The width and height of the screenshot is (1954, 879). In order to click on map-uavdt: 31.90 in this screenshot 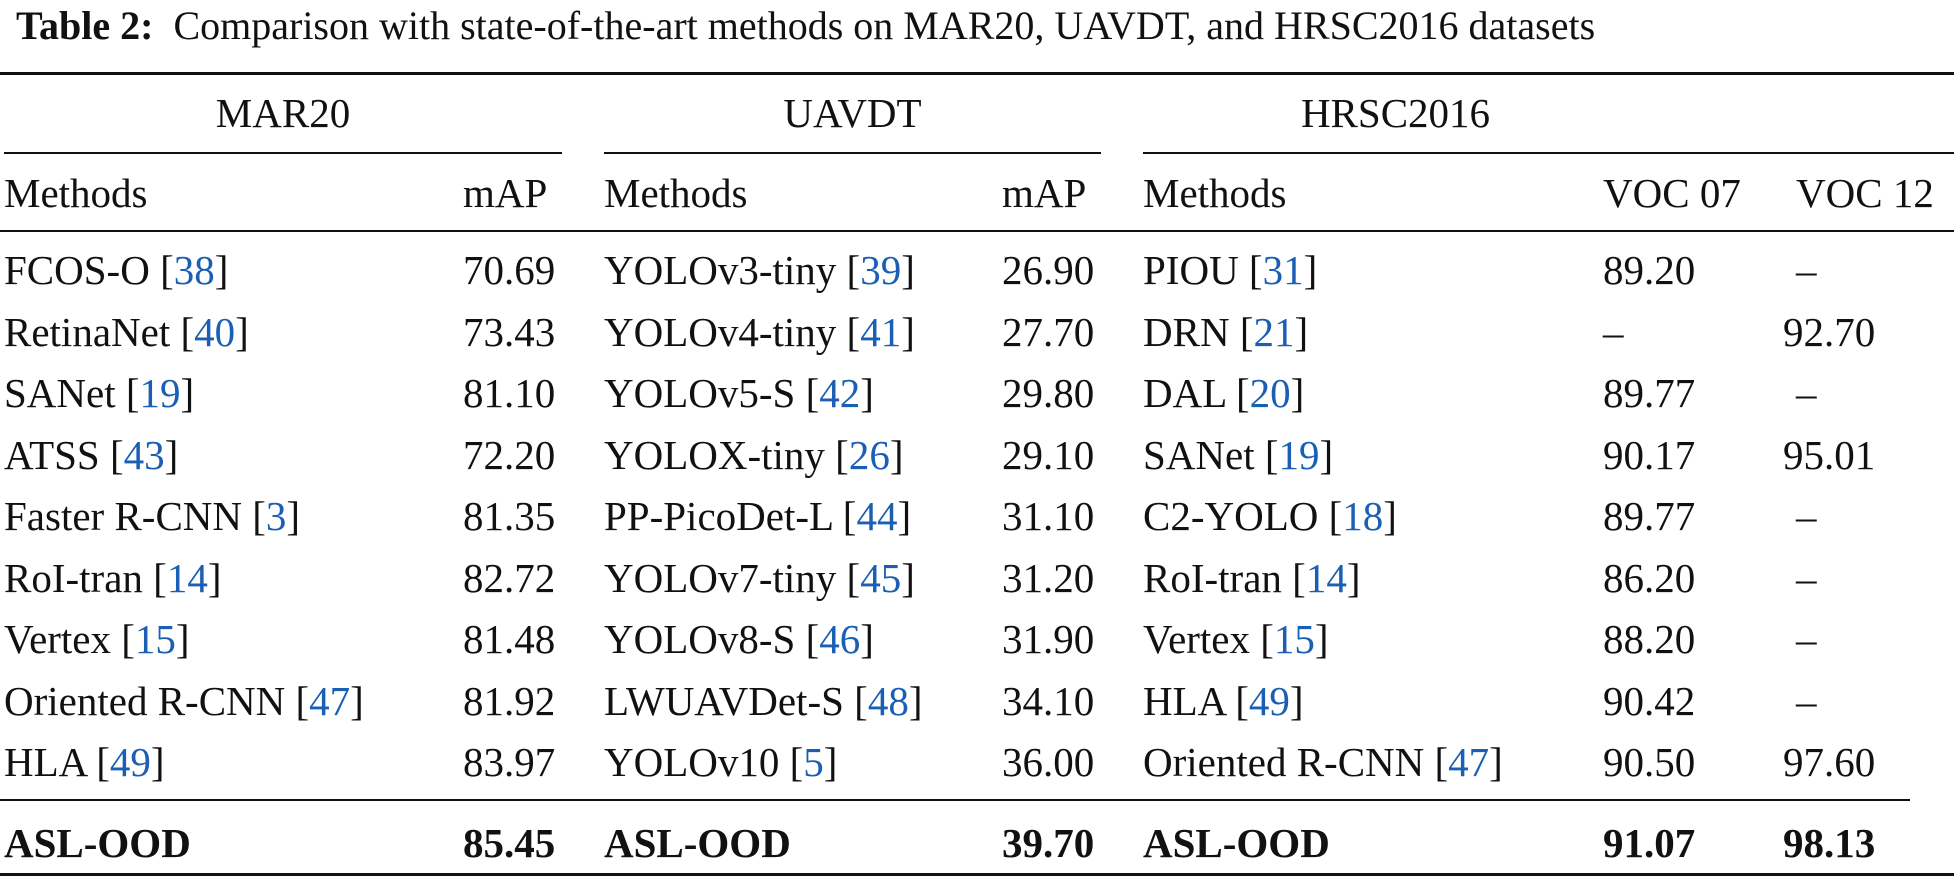, I will do `click(1048, 639)`.